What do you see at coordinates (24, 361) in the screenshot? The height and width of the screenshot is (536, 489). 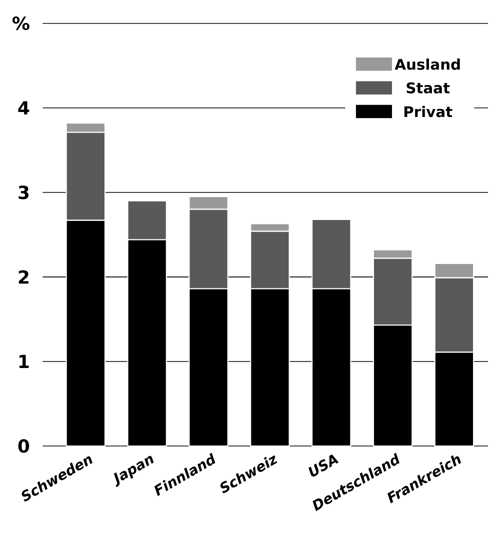 I see `y-tick-label: 1` at bounding box center [24, 361].